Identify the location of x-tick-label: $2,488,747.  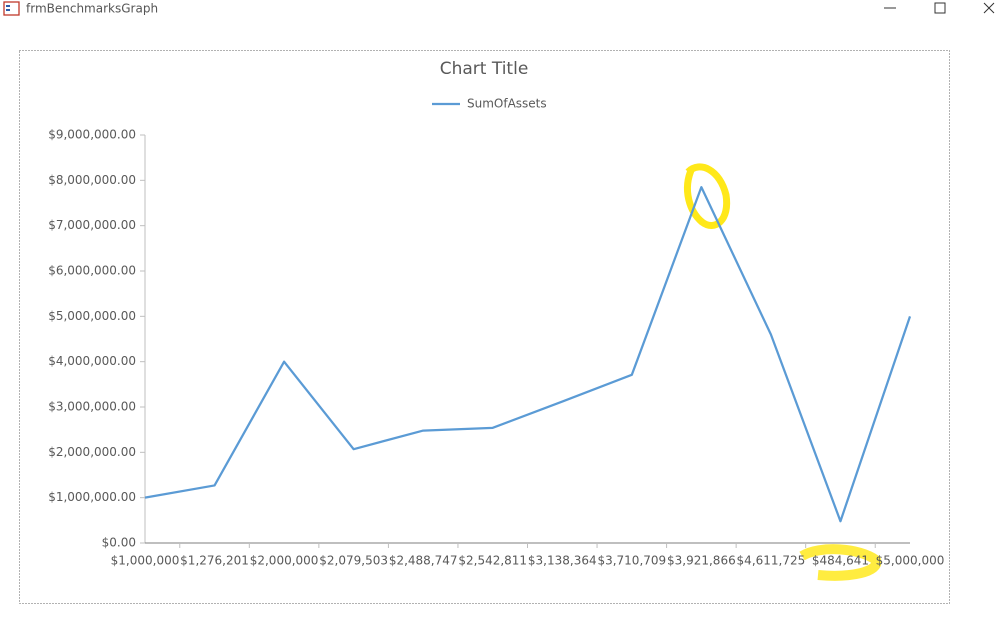
(423, 561).